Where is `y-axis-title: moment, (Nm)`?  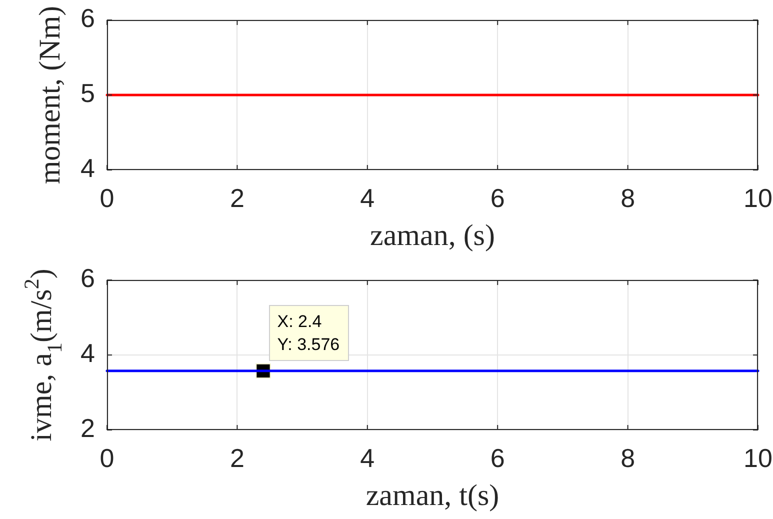 y-axis-title: moment, (Nm) is located at coordinates (49, 95).